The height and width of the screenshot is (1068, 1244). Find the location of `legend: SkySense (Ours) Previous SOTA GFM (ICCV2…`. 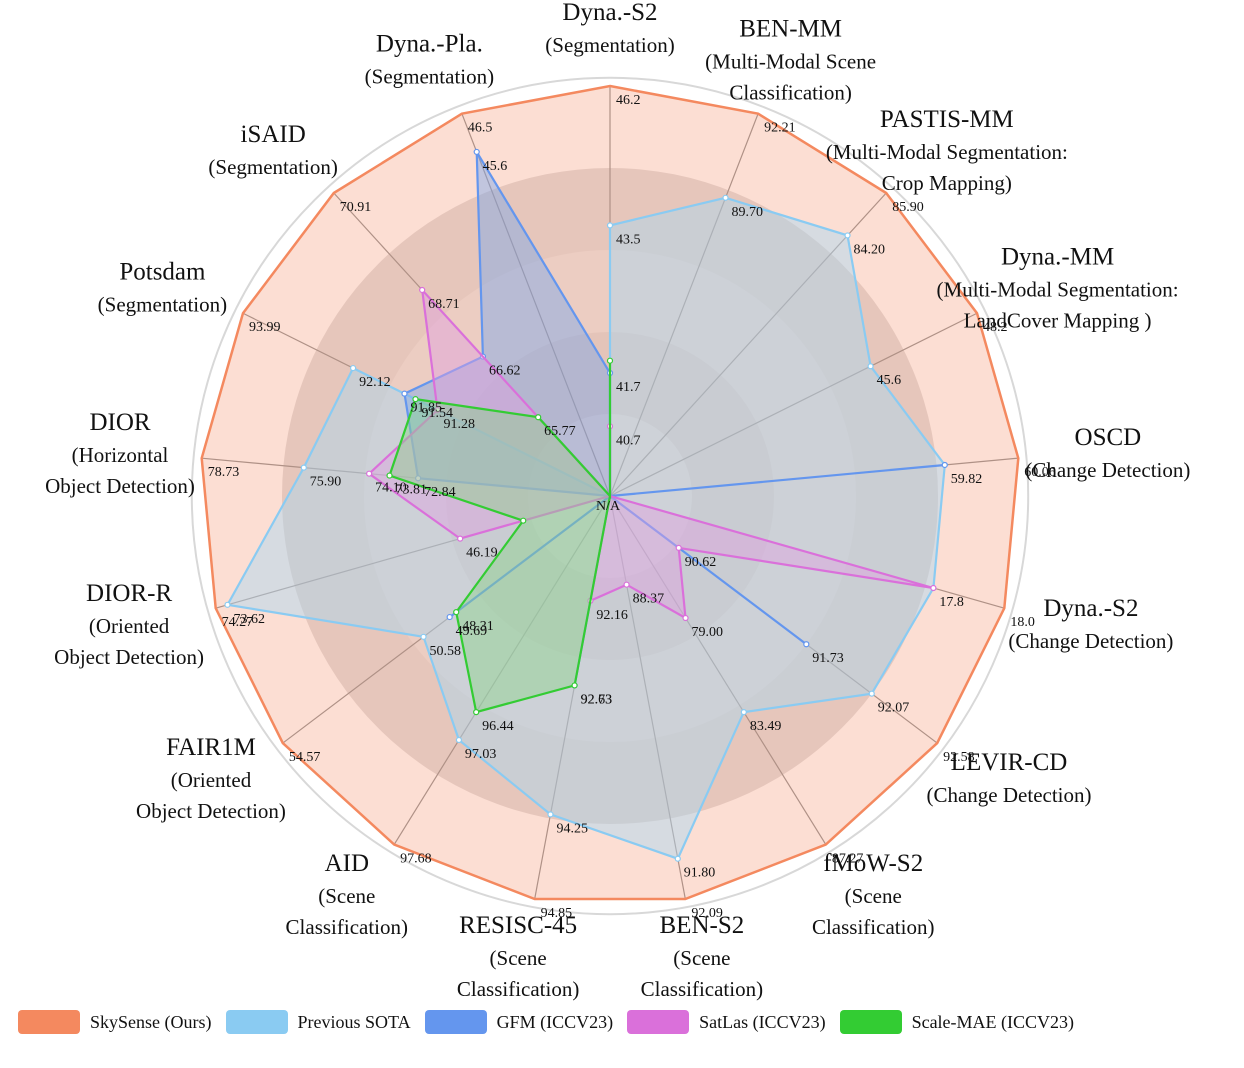

legend: SkySense (Ours) Previous SOTA GFM (ICCV2… is located at coordinates (553, 1022).